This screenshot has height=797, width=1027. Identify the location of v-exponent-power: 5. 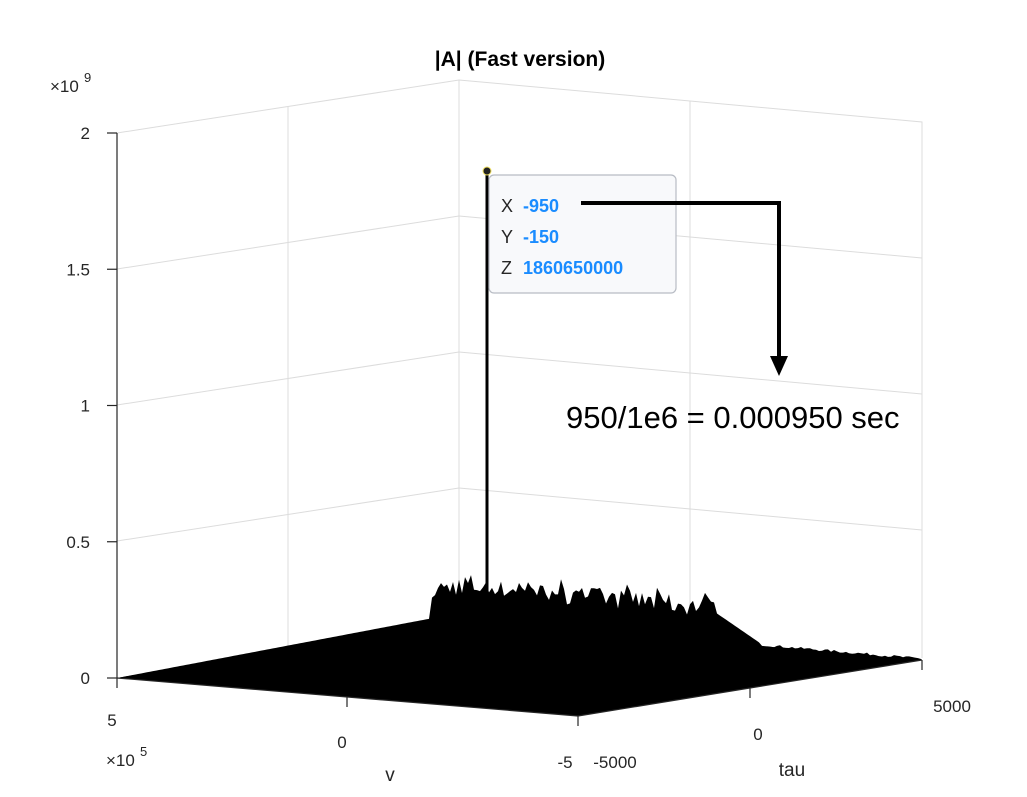
(143, 751).